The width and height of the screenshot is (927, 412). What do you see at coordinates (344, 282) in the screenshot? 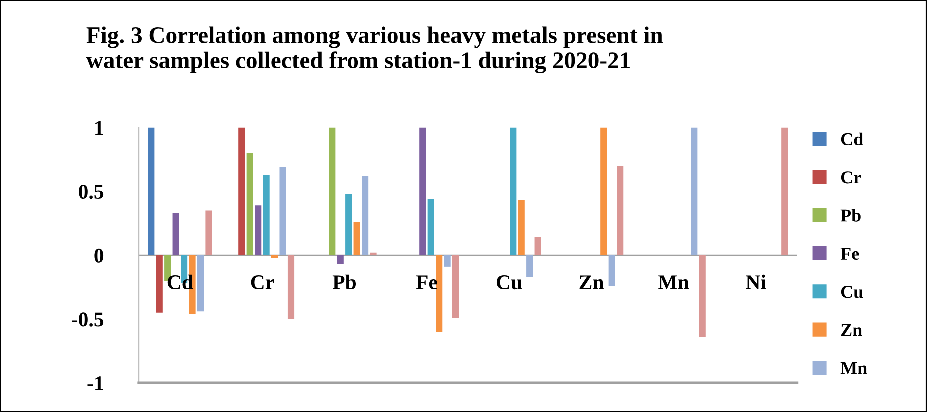
I see `x-tick-label: Pb` at bounding box center [344, 282].